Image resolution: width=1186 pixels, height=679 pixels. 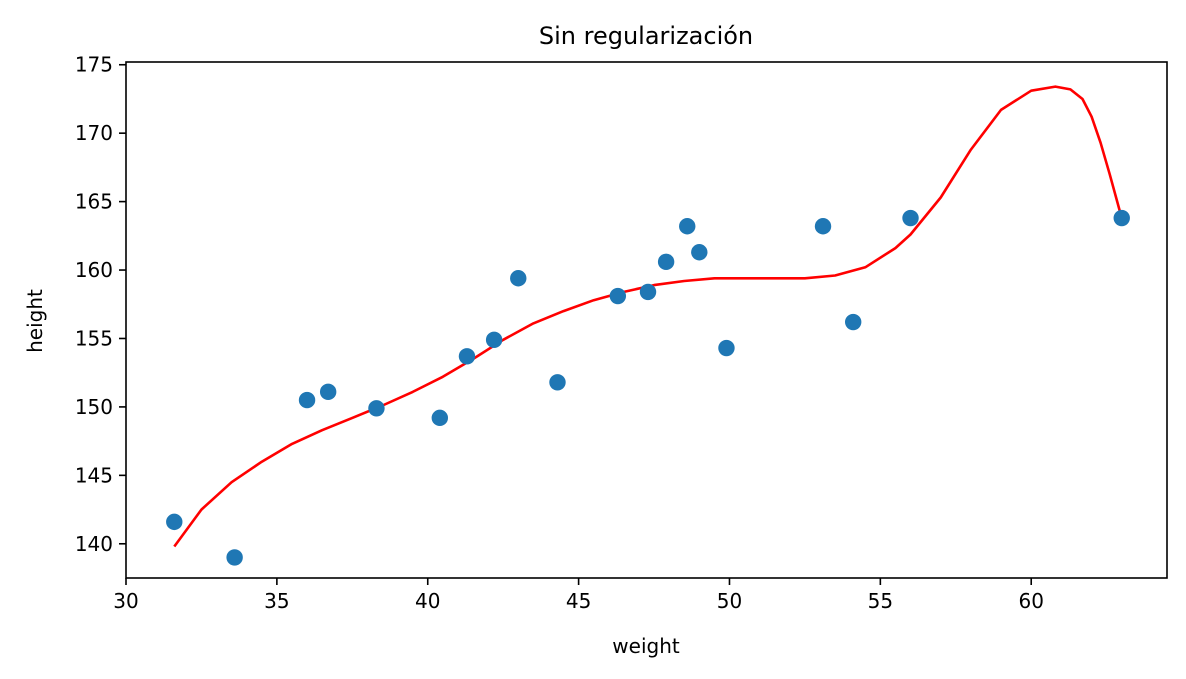 I want to click on y-tick-label: 165, so click(x=94, y=202).